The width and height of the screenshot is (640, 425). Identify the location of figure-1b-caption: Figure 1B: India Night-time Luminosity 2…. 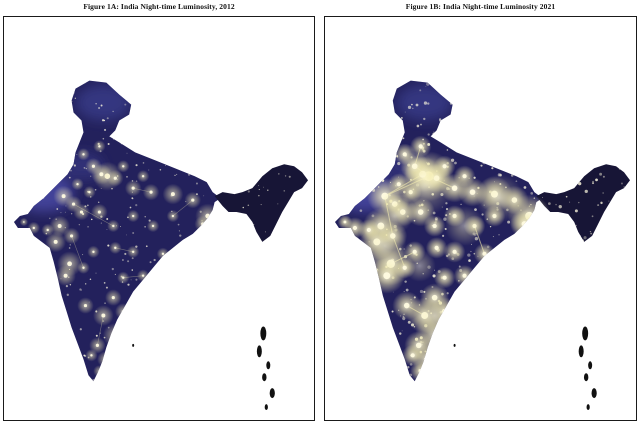
(480, 6).